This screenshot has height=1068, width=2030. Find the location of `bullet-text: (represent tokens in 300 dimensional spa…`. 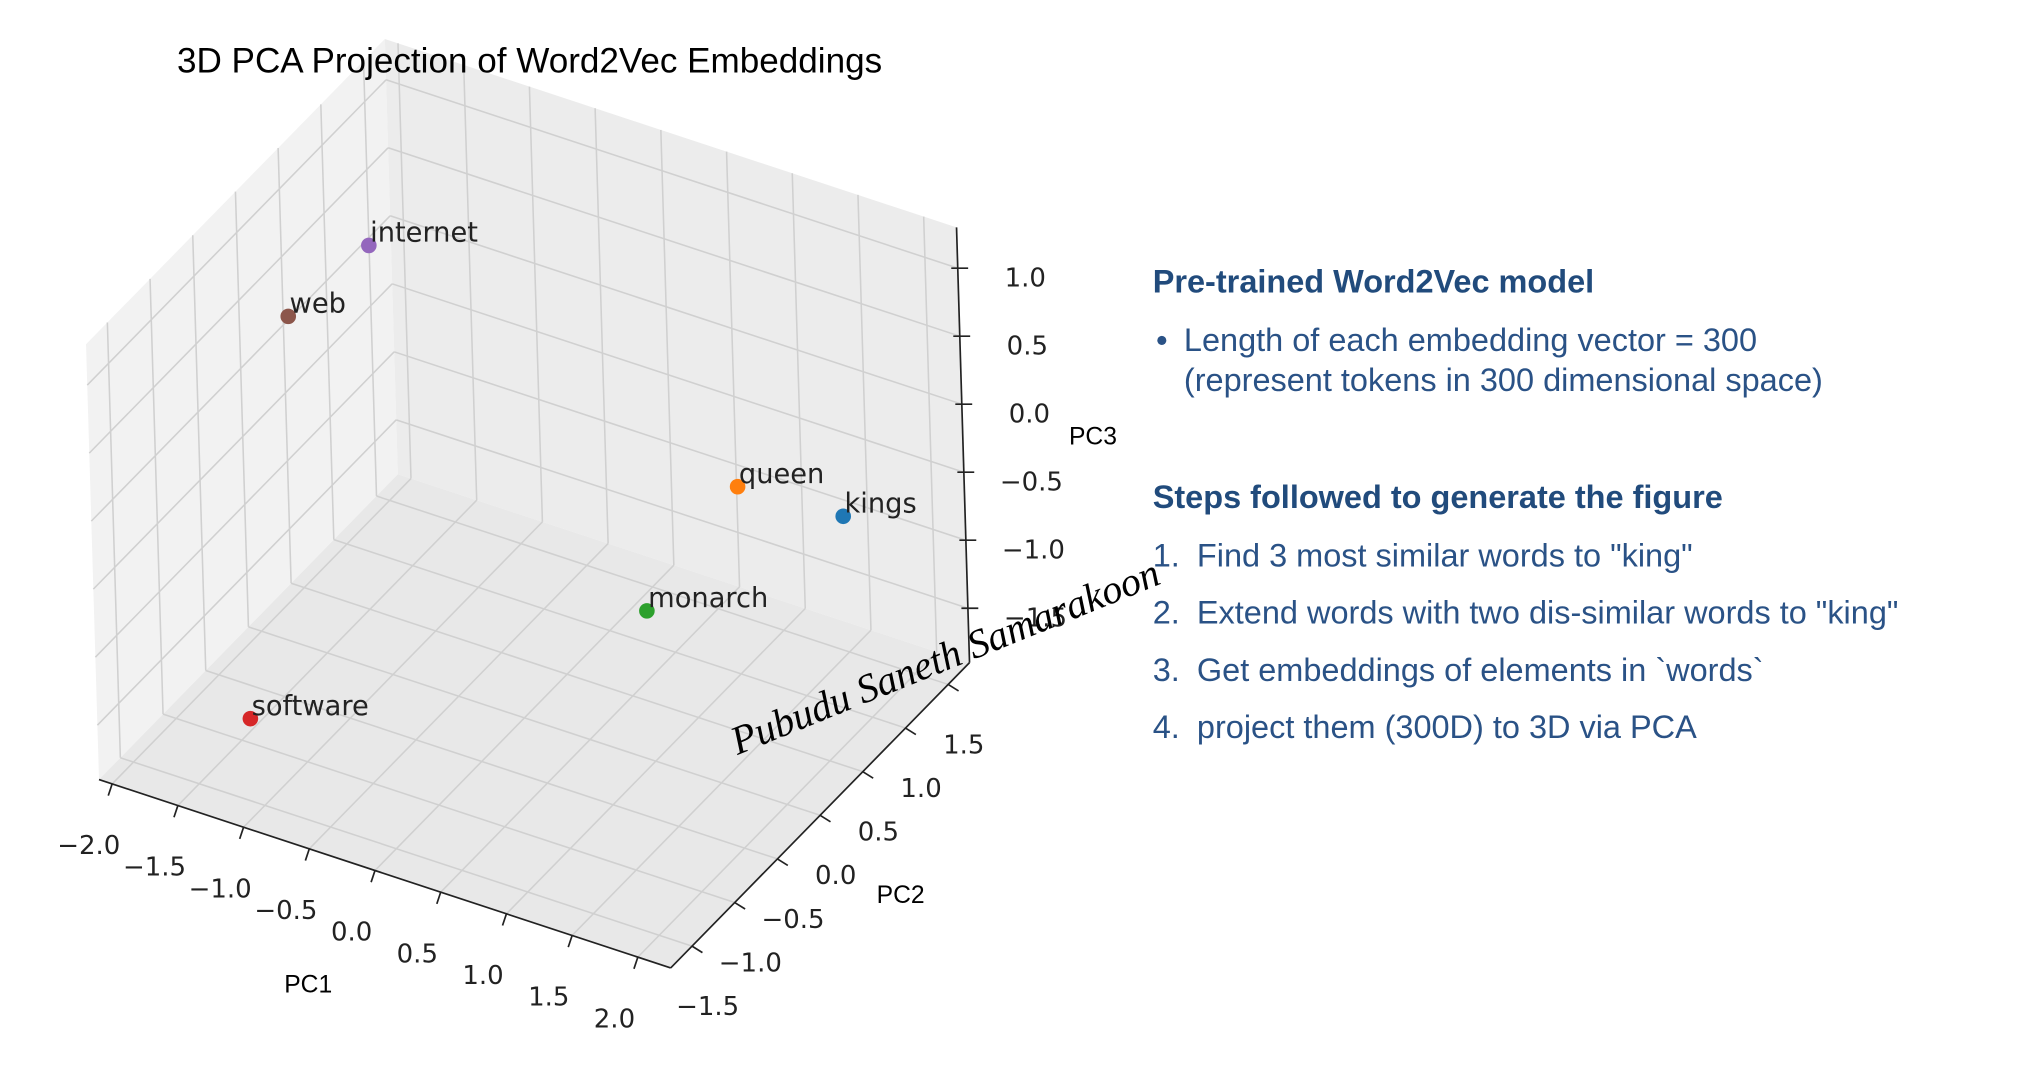

bullet-text: (represent tokens in 300 dimensional spa… is located at coordinates (1503, 380).